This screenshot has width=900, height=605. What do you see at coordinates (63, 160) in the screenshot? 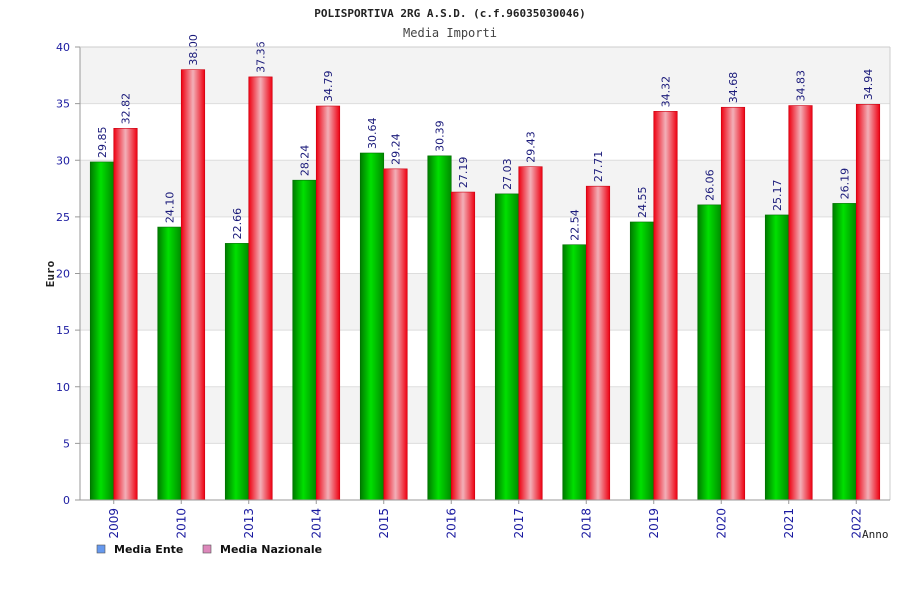
I see `y-tick-label: 30` at bounding box center [63, 160].